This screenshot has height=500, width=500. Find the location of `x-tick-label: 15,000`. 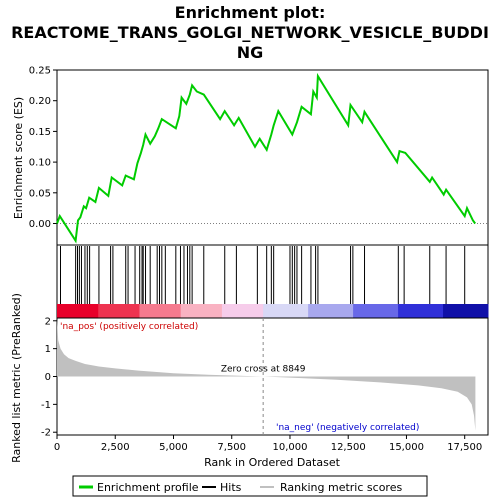

x-tick-label: 15,000 is located at coordinates (406, 447).